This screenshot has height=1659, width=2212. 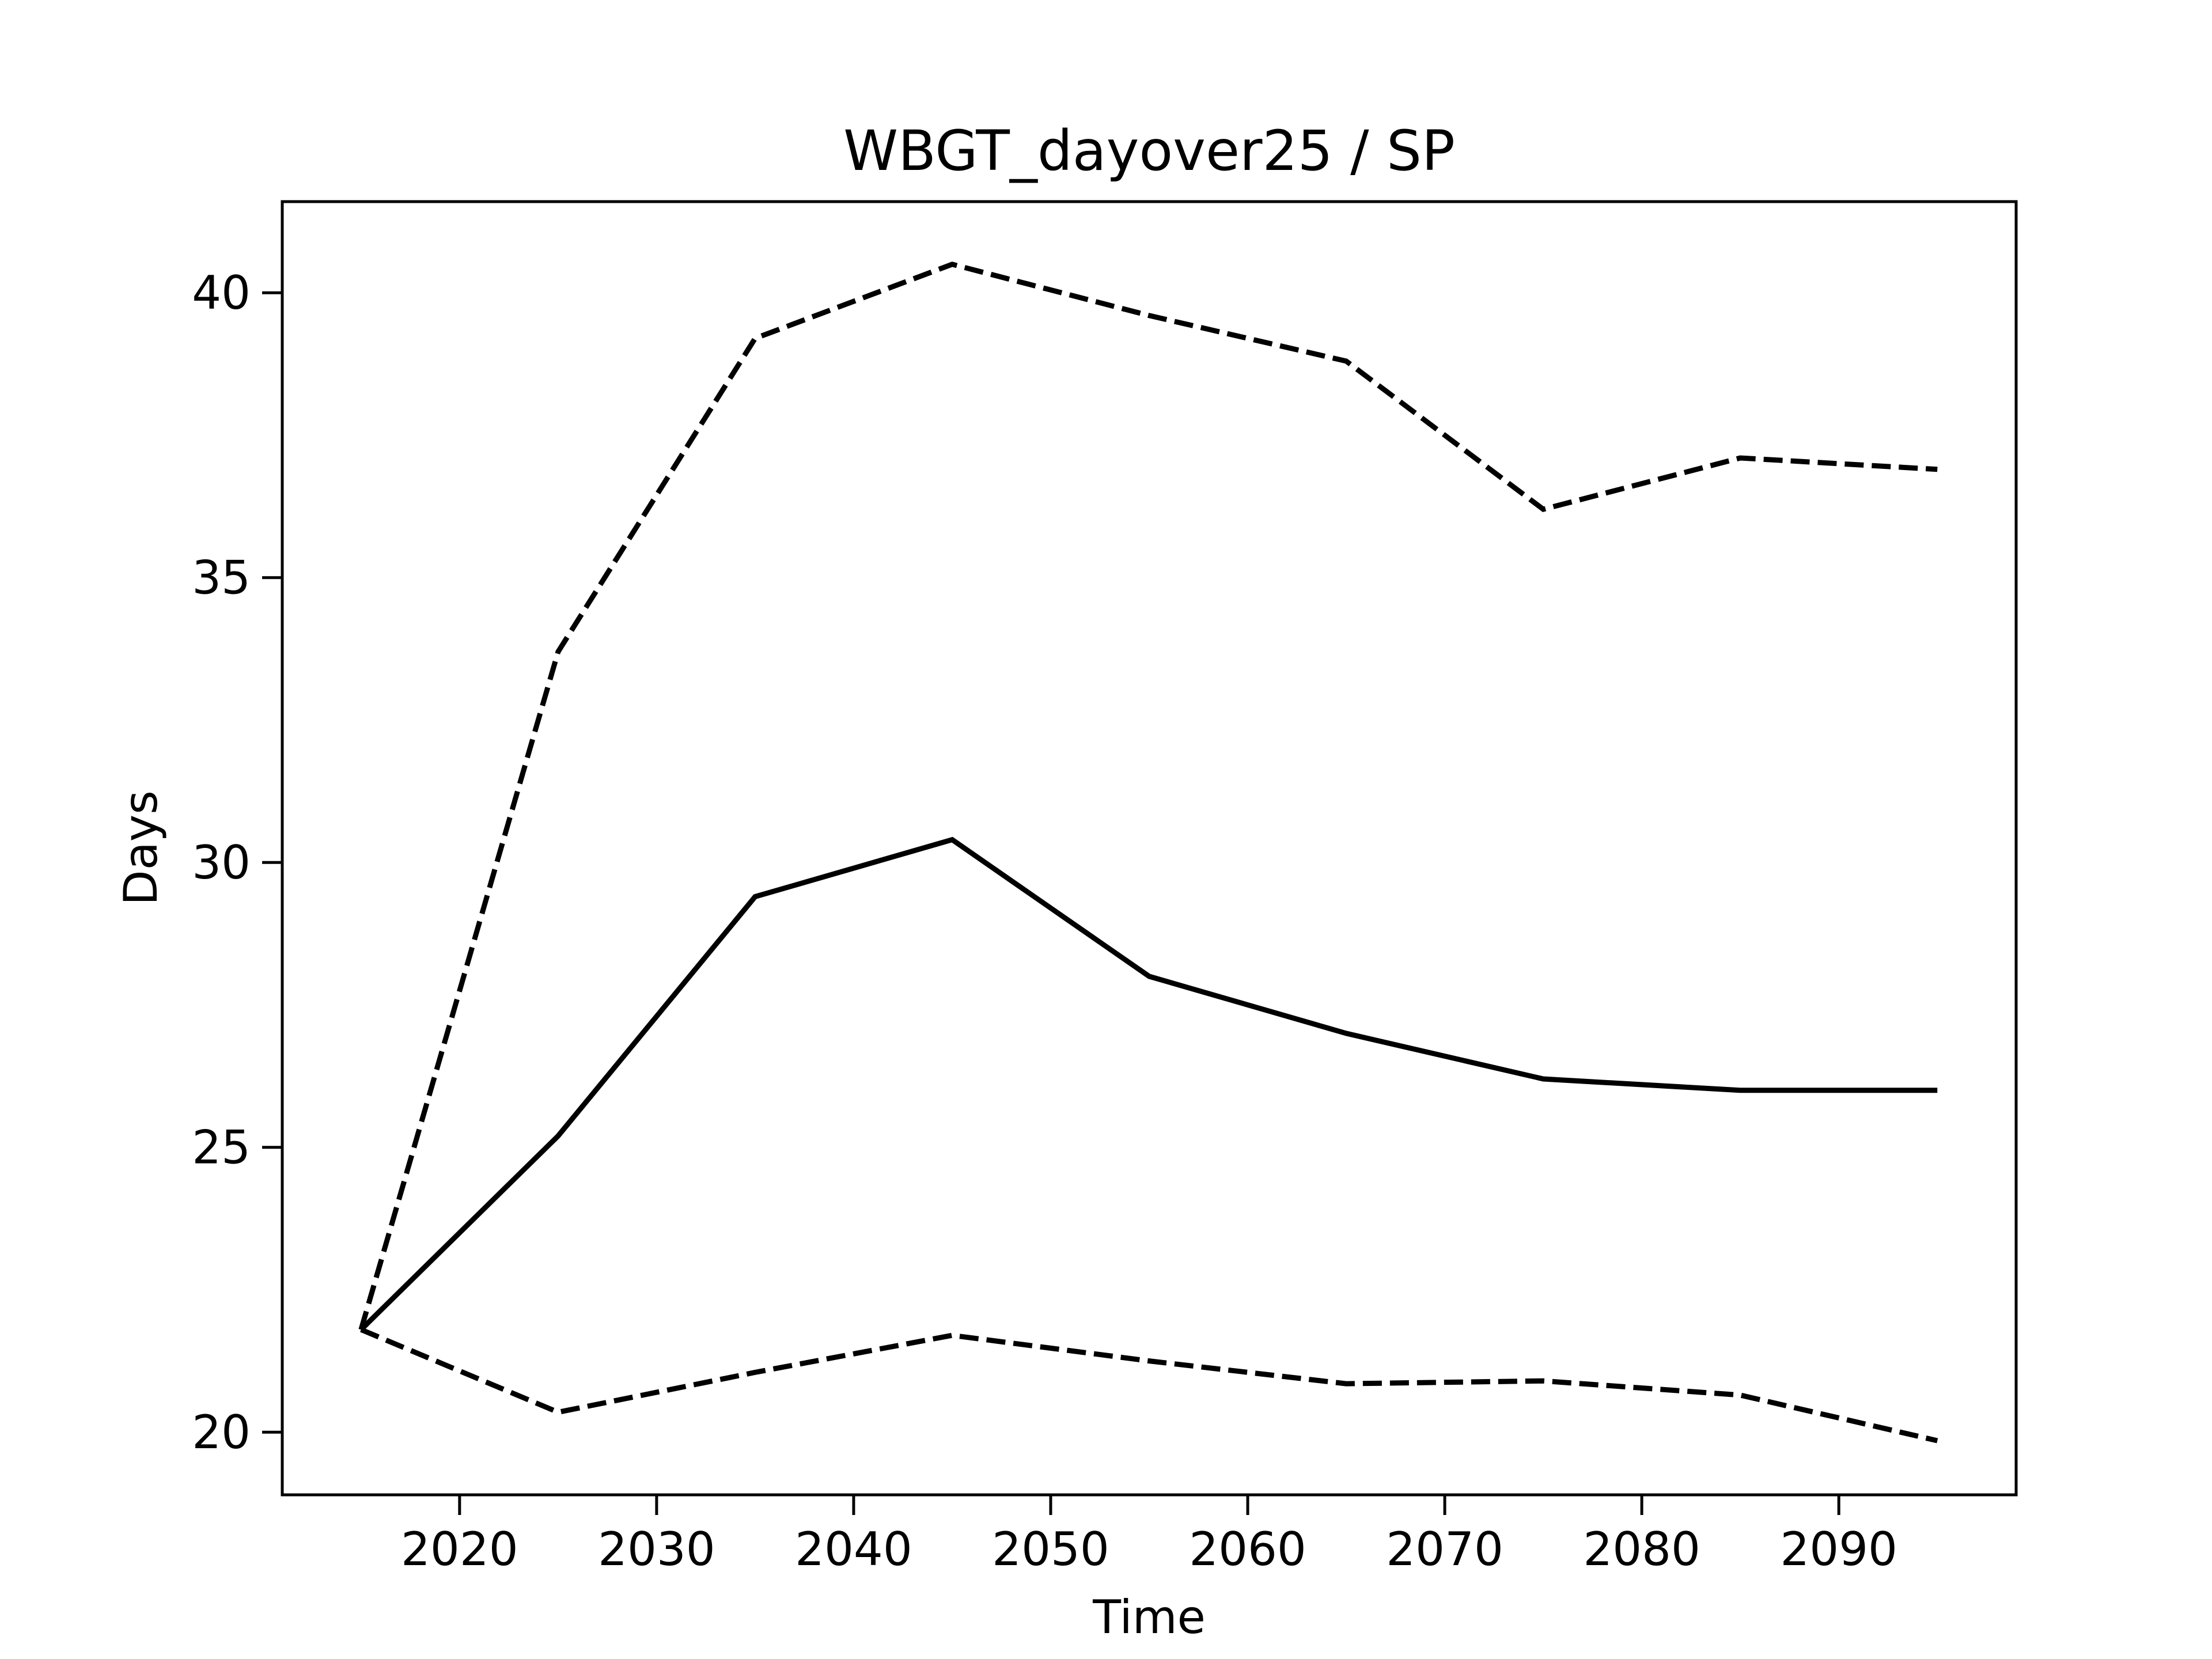 I want to click on y-tick-label: 40, so click(x=221, y=293).